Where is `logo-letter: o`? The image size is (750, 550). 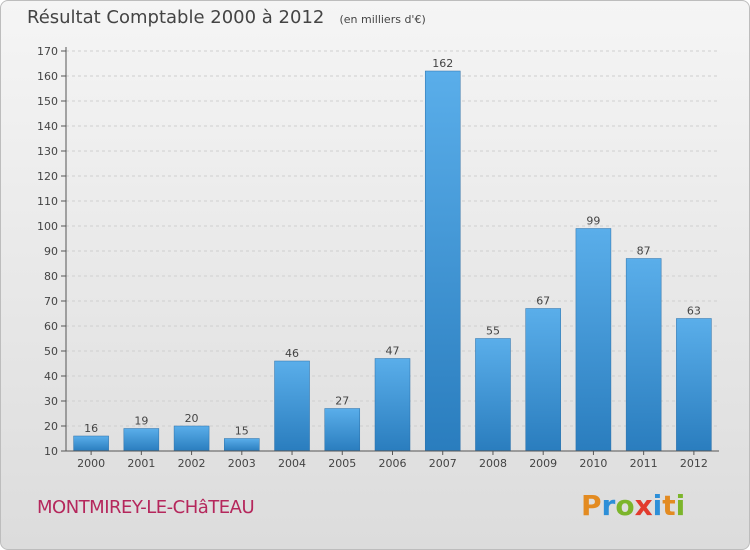
logo-letter: o is located at coordinates (625, 505).